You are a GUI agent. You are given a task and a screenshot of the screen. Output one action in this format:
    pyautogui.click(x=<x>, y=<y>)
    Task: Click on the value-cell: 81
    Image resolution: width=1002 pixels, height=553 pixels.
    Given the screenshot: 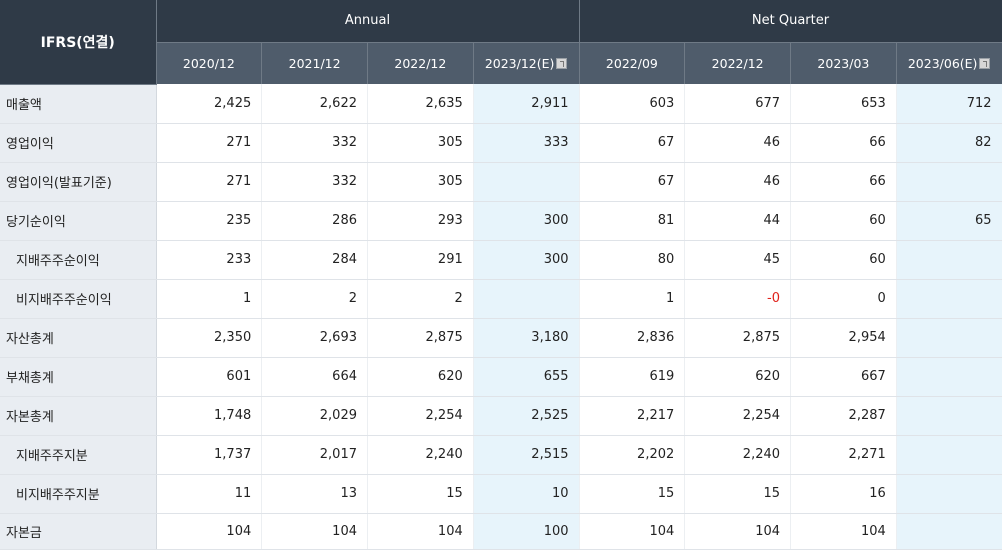 What is the action you would take?
    pyautogui.click(x=632, y=221)
    